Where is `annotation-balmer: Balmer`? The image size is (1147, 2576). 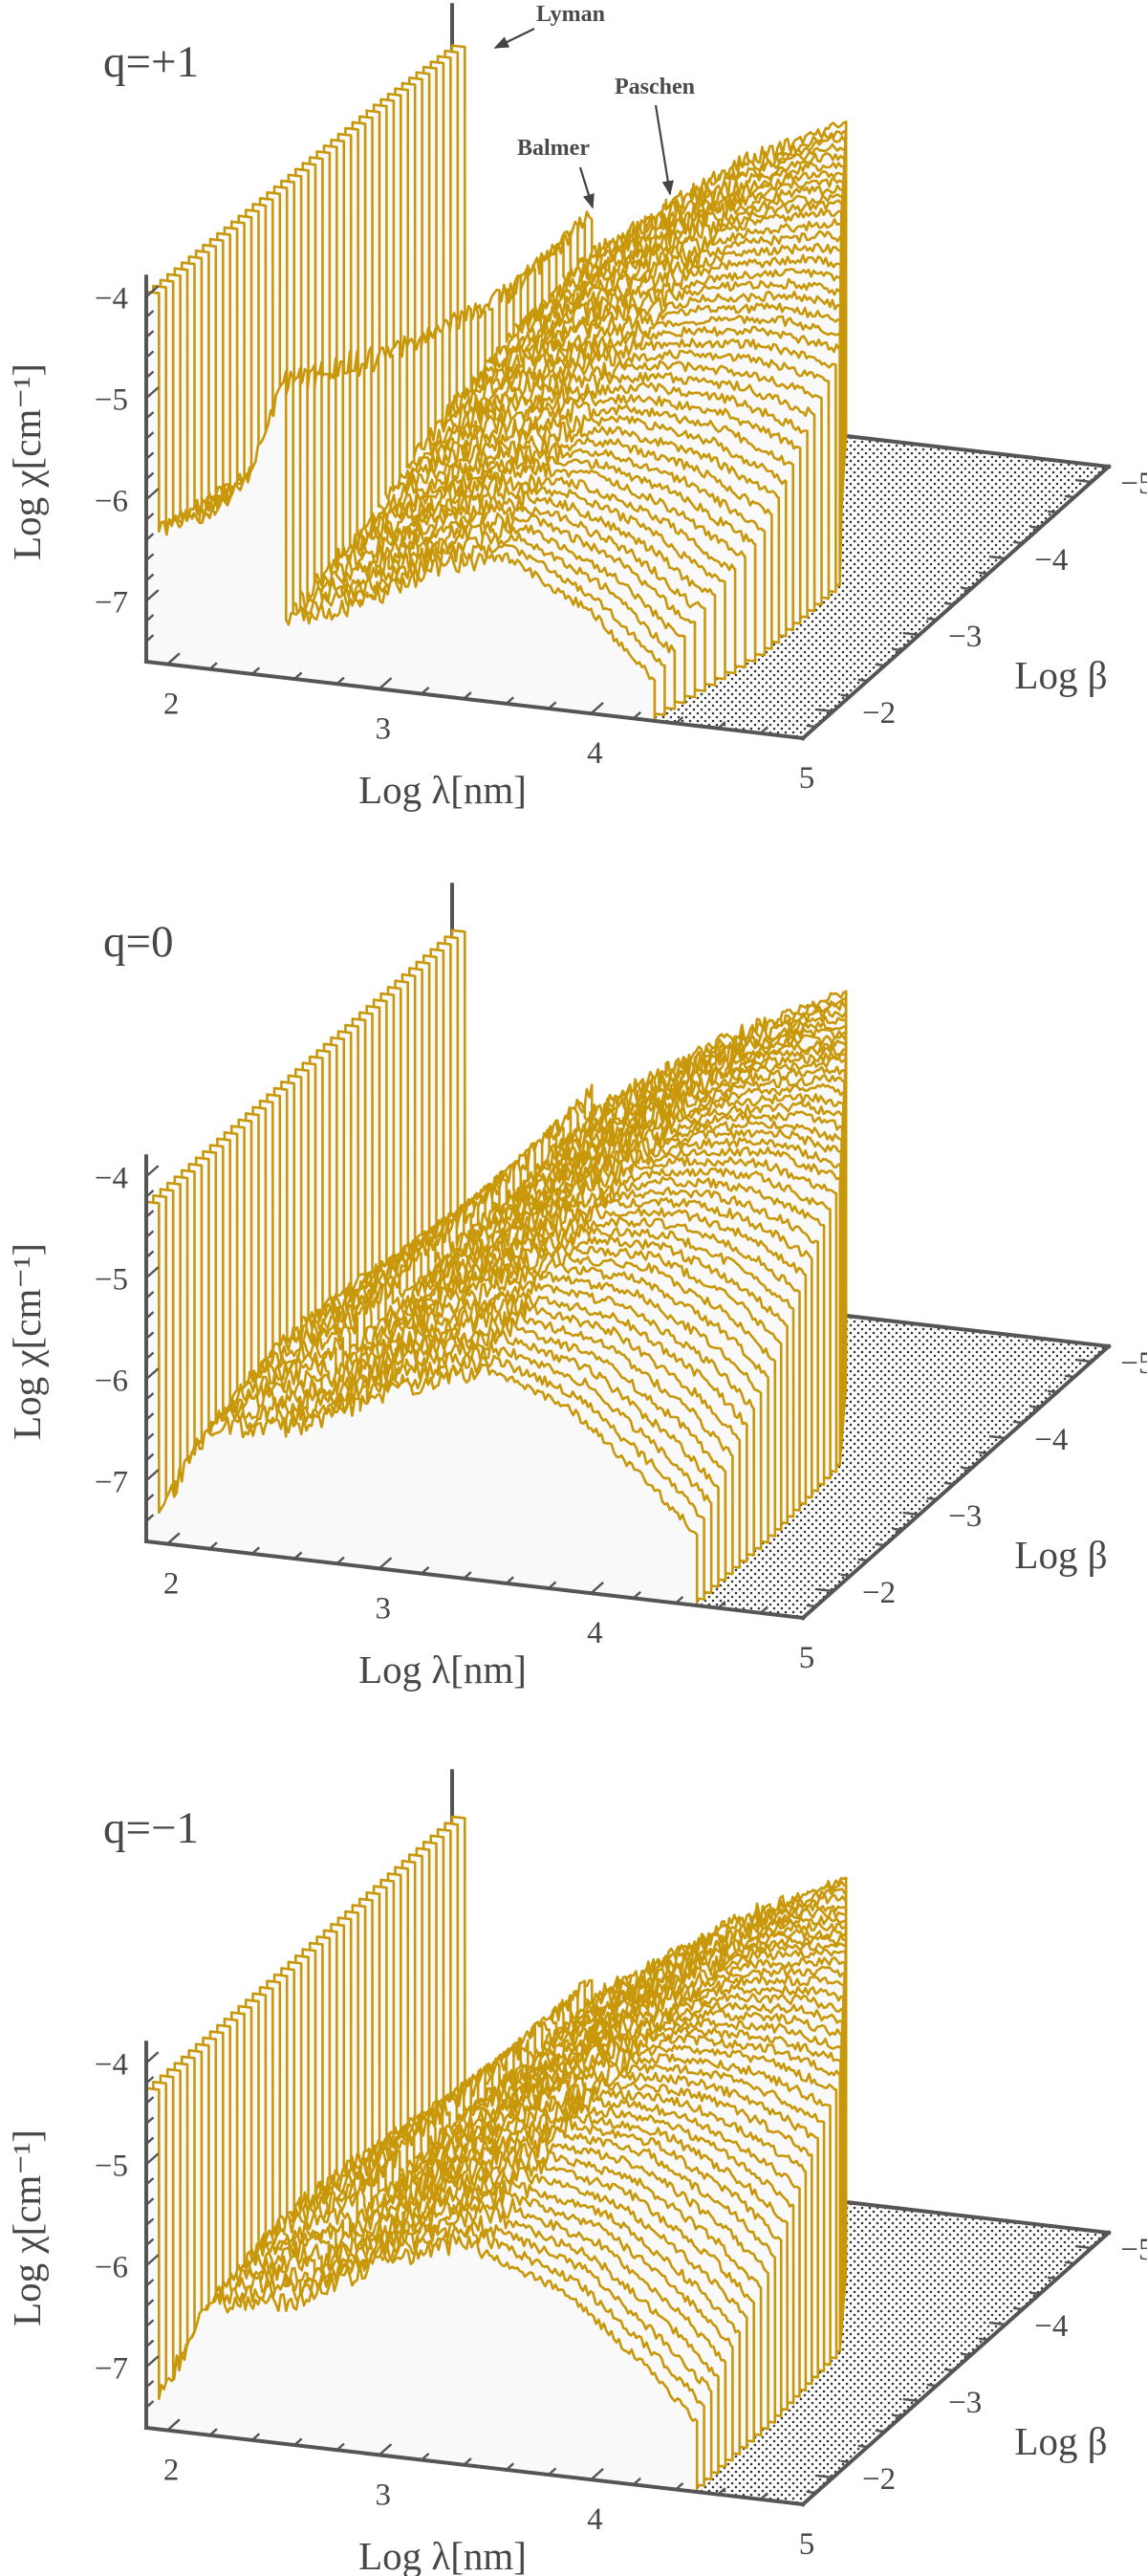 annotation-balmer: Balmer is located at coordinates (553, 148).